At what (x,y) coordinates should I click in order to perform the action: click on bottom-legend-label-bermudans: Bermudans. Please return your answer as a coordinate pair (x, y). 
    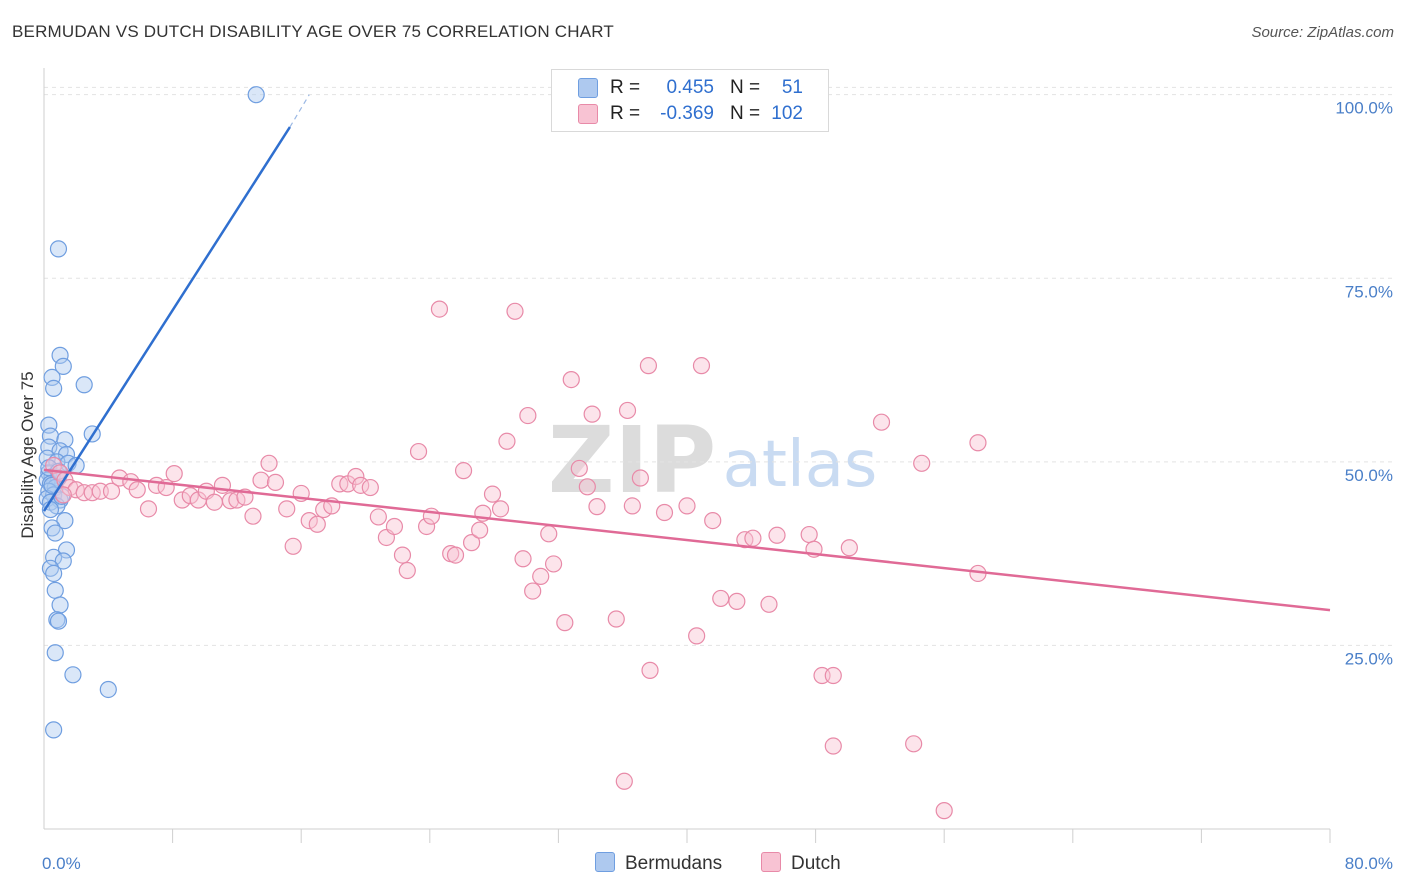
    Looking at the image, I should click on (674, 863).